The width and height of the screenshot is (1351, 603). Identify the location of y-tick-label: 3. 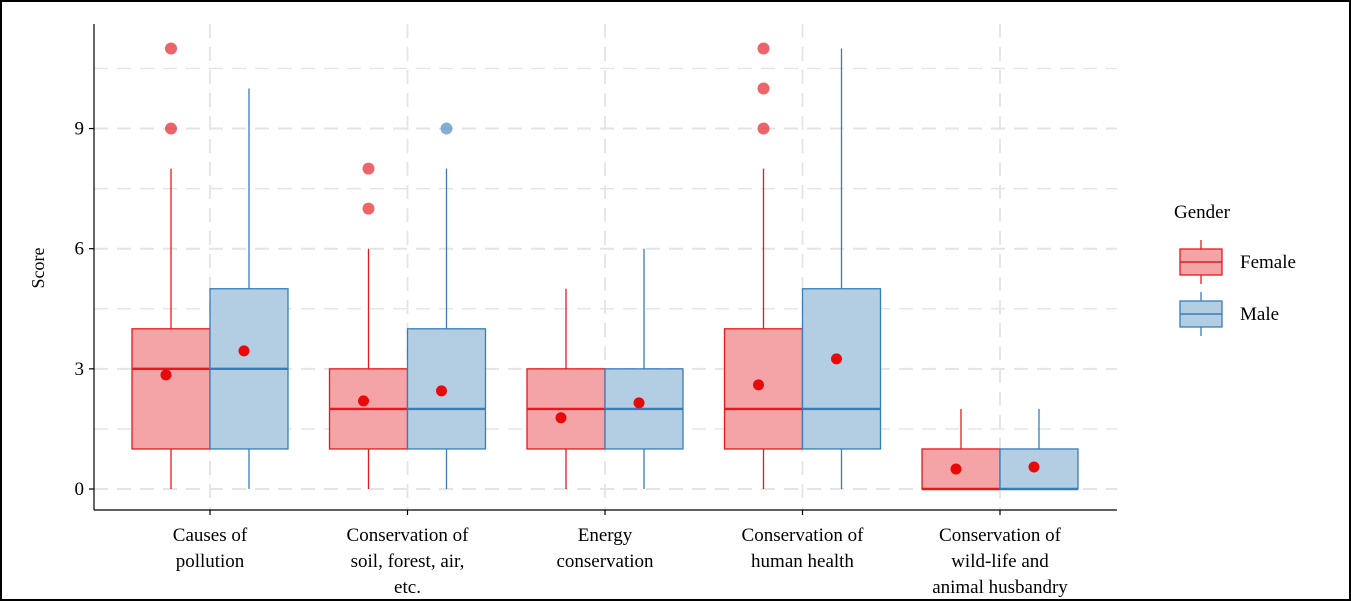
(80, 369).